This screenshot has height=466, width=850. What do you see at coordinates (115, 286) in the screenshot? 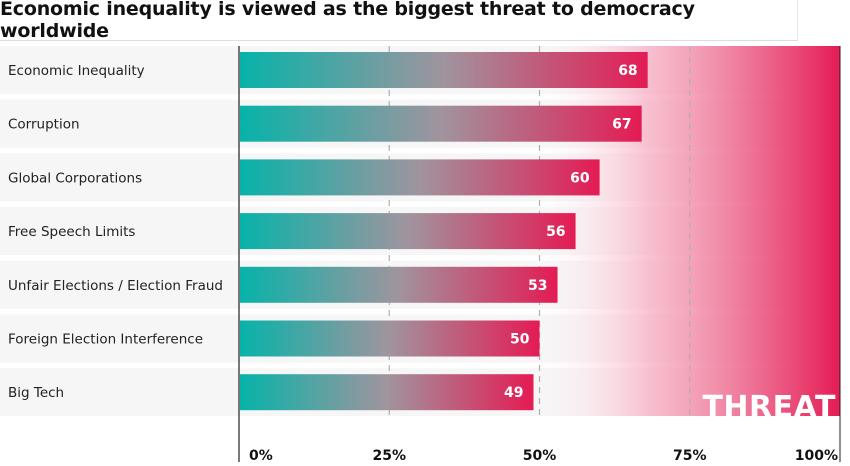
I see `category-label: Unfair Elections / Election Fraud` at bounding box center [115, 286].